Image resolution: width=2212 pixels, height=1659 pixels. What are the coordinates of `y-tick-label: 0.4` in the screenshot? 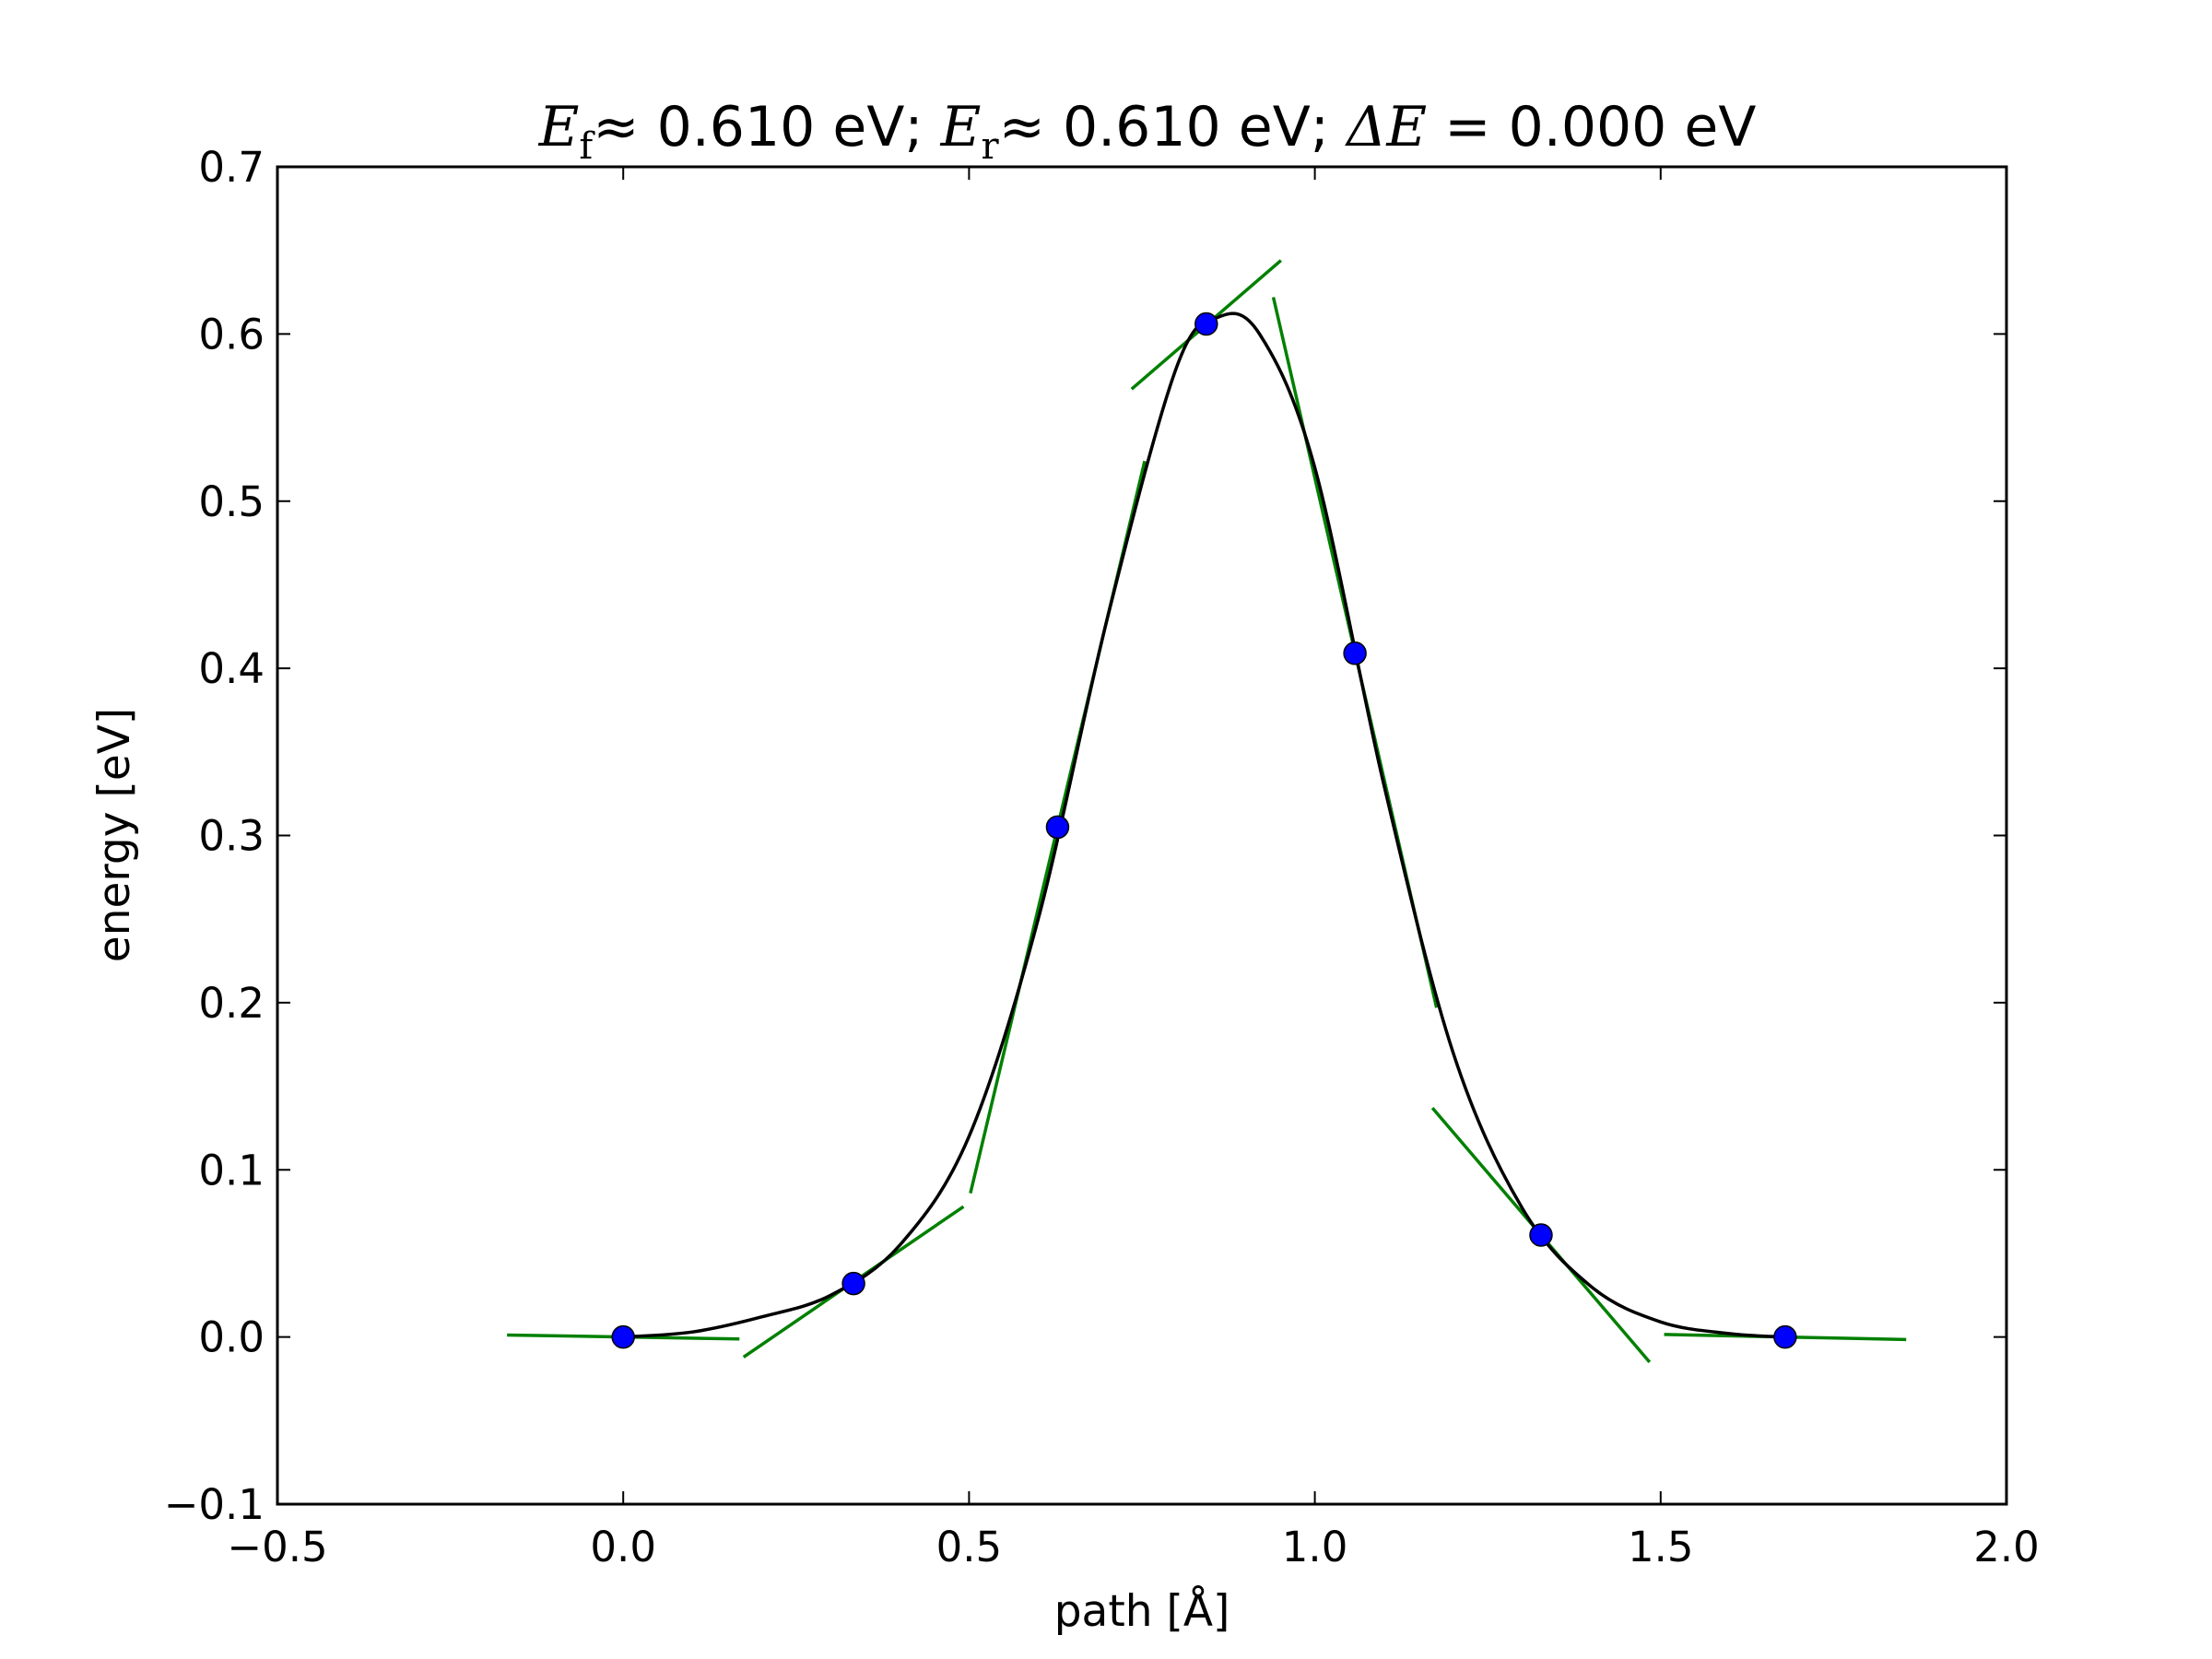 It's located at (231, 668).